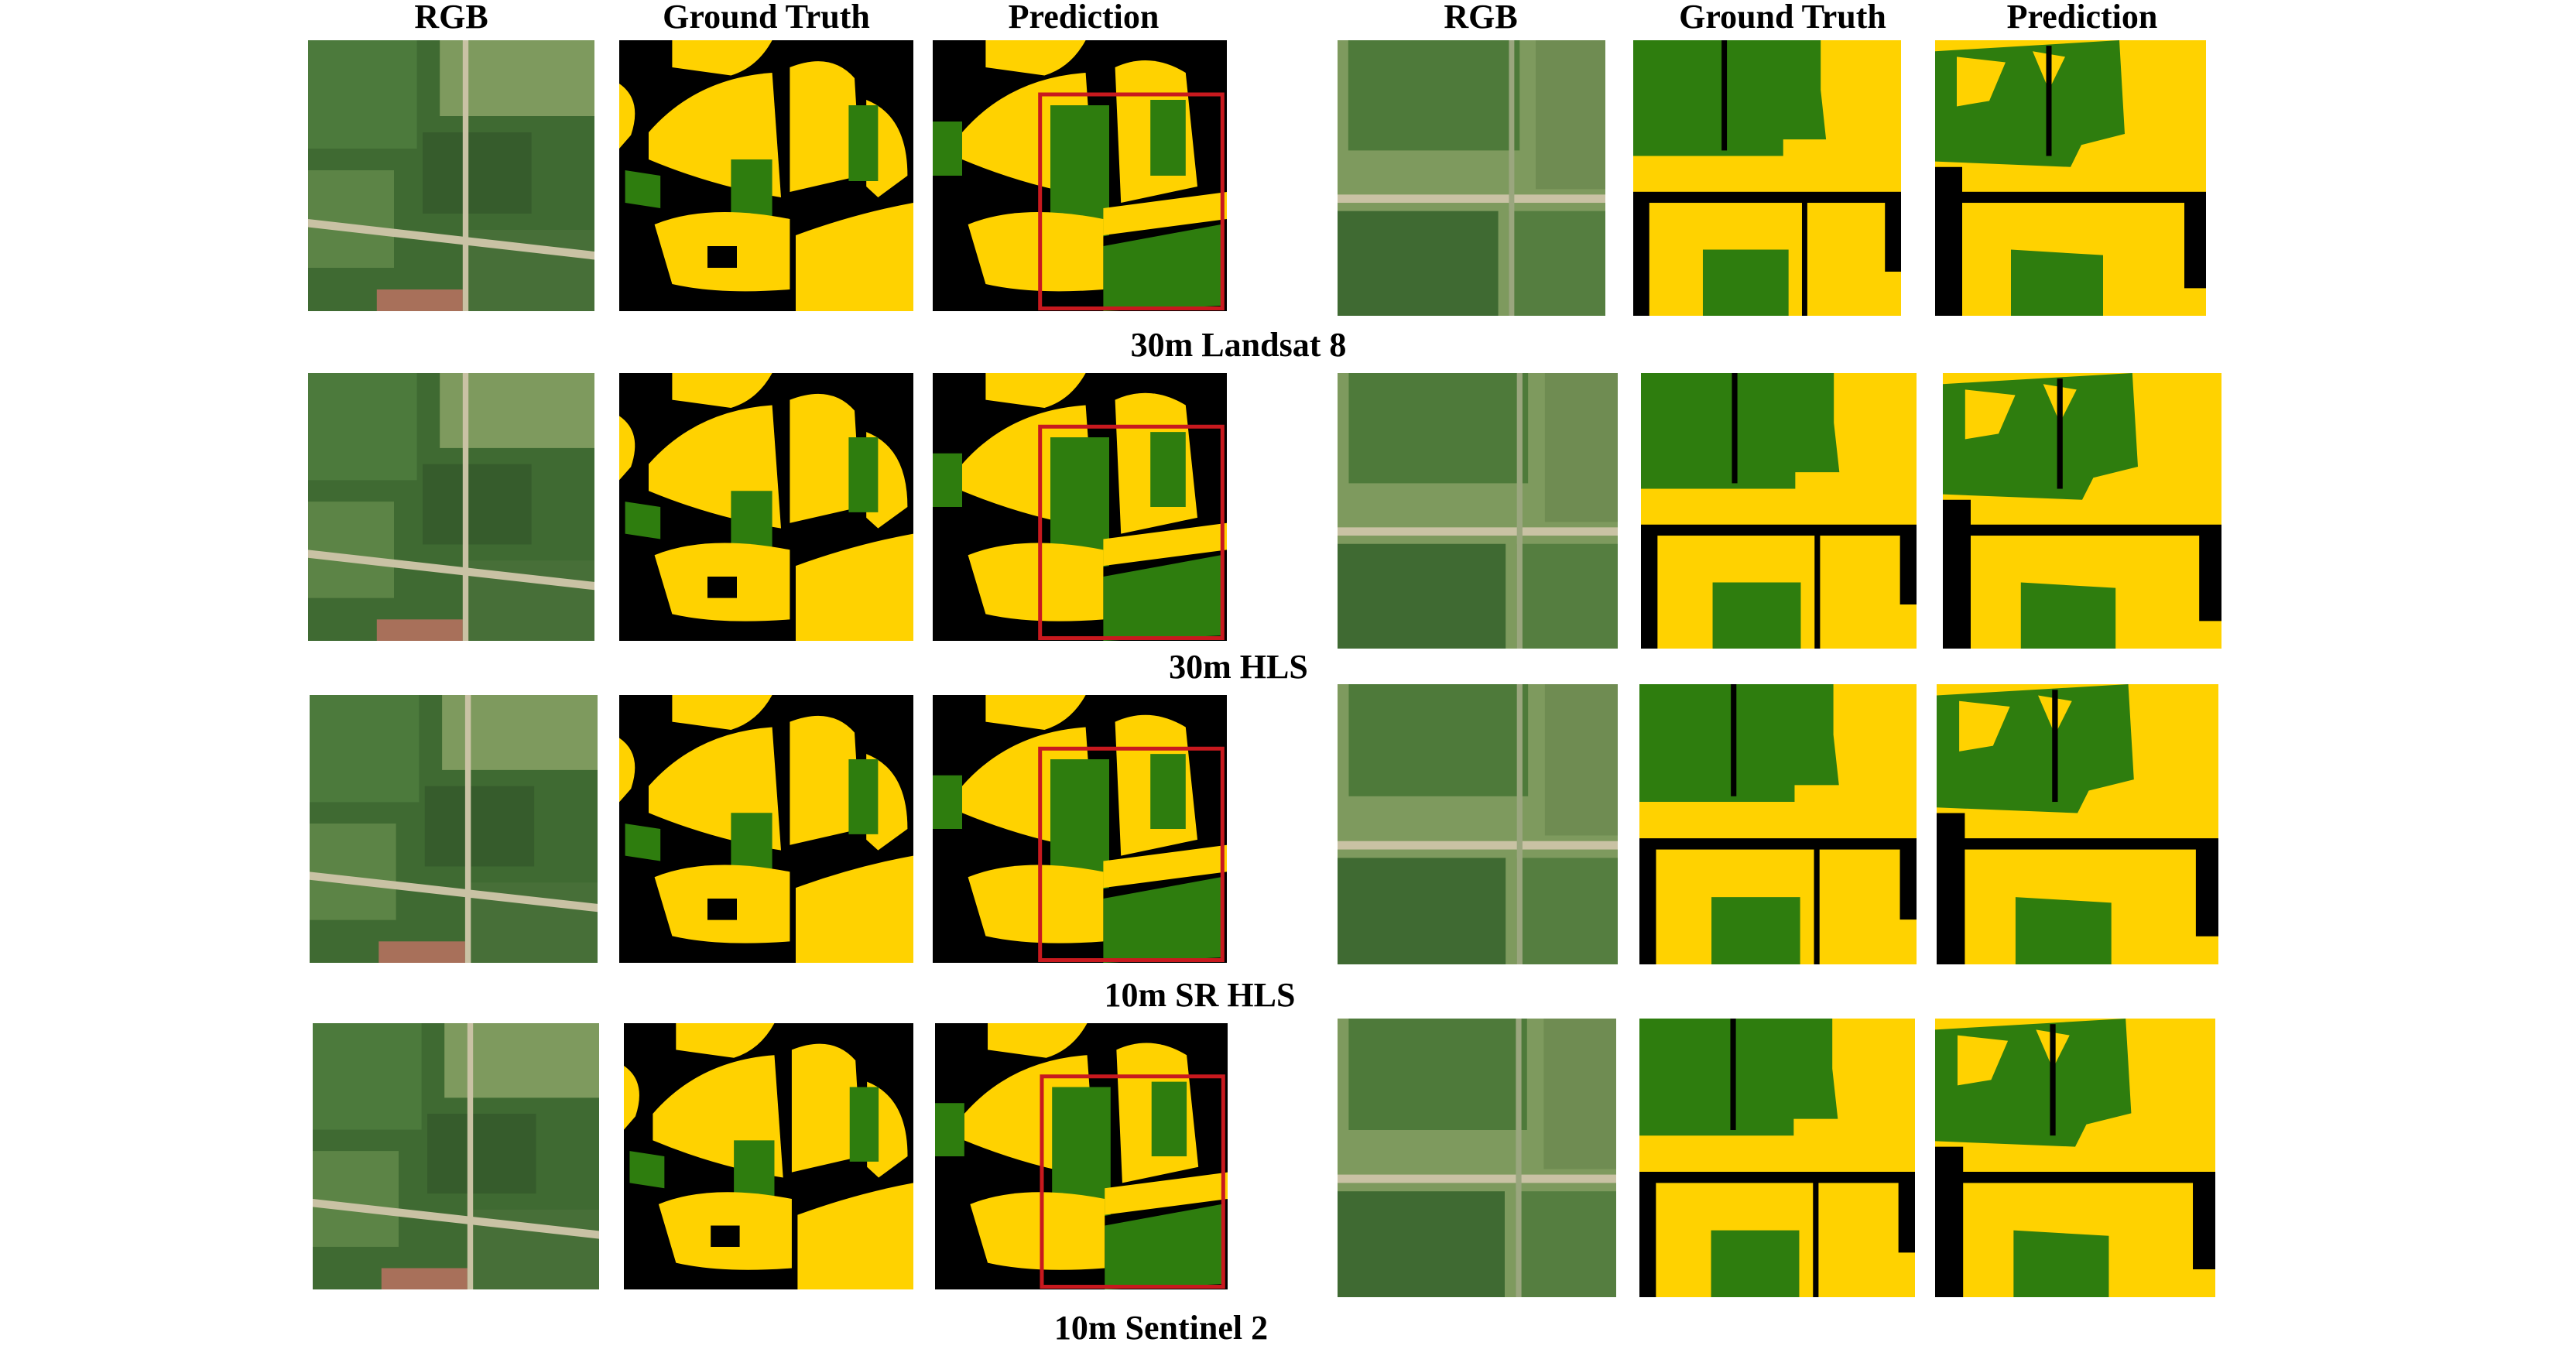 The width and height of the screenshot is (2576, 1356). What do you see at coordinates (1238, 345) in the screenshot?
I see `row-label-landsat8: 30m Landsat 8` at bounding box center [1238, 345].